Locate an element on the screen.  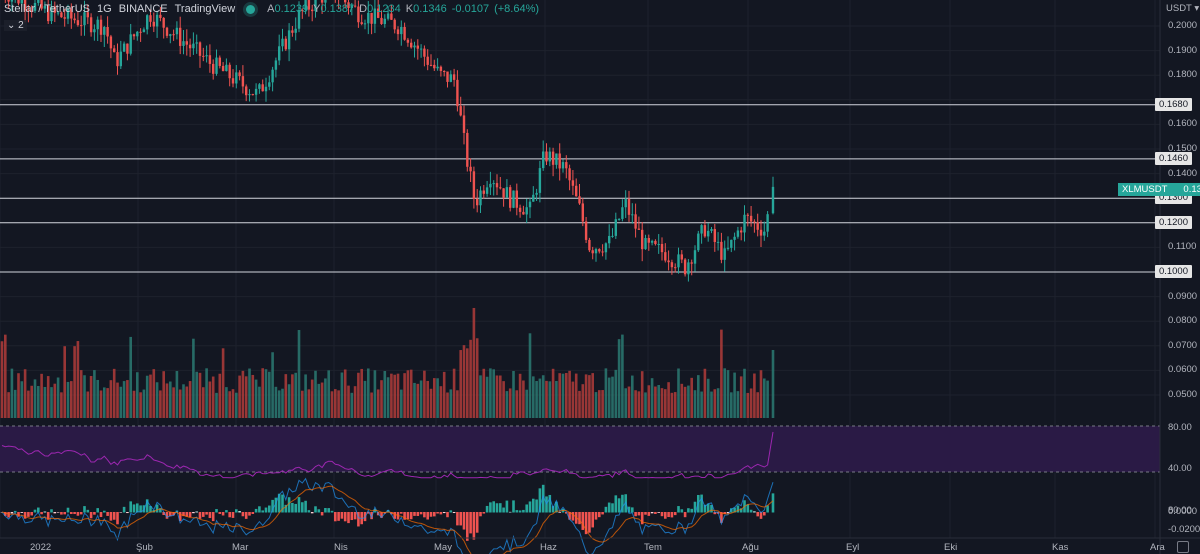
open-value: 0.1239 is located at coordinates (291, 9).